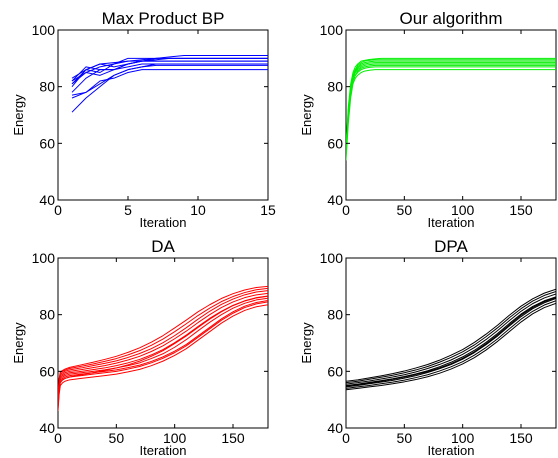 The height and width of the screenshot is (458, 558). I want to click on da-y-tick-label: 60, so click(47, 371).